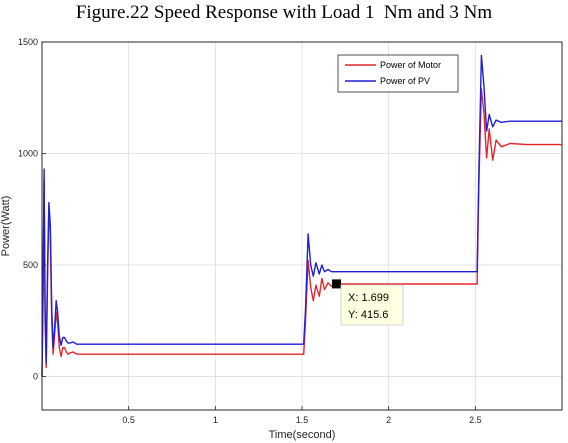 The width and height of the screenshot is (568, 443). What do you see at coordinates (405, 81) in the screenshot?
I see `legend-label-pv: Power of PV` at bounding box center [405, 81].